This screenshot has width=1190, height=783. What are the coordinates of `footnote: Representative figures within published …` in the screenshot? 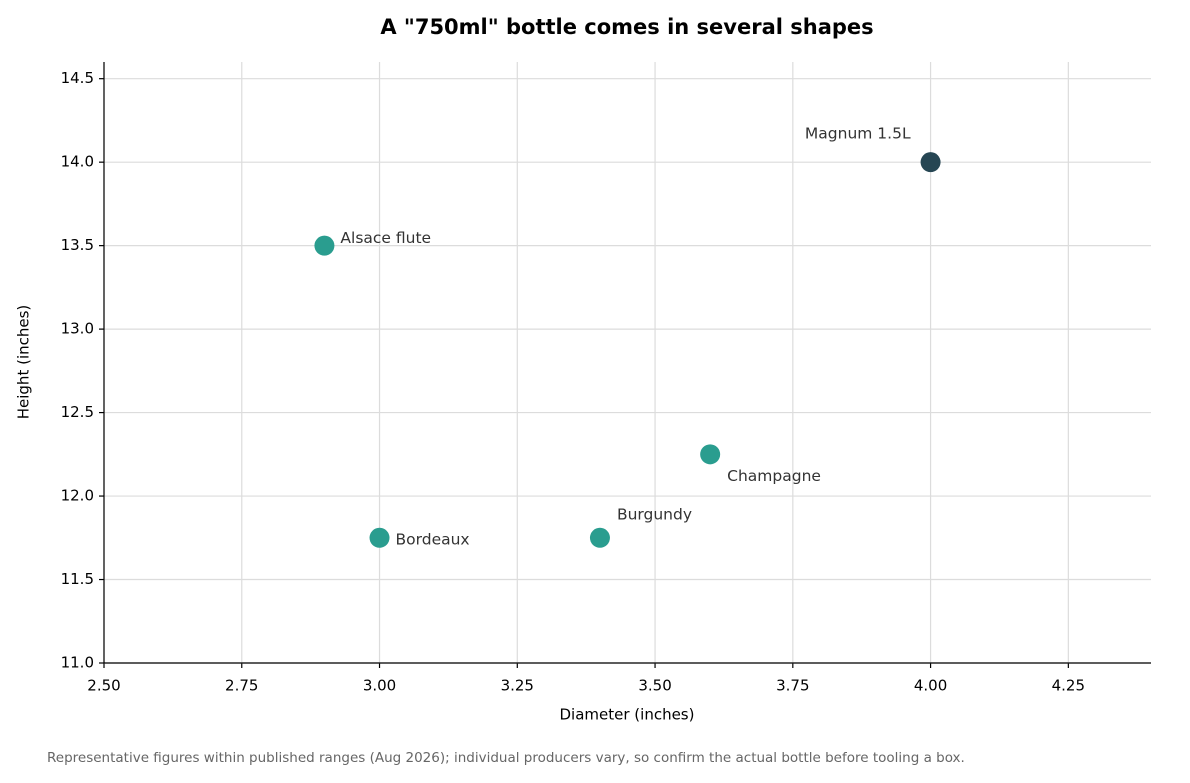 It's located at (506, 758).